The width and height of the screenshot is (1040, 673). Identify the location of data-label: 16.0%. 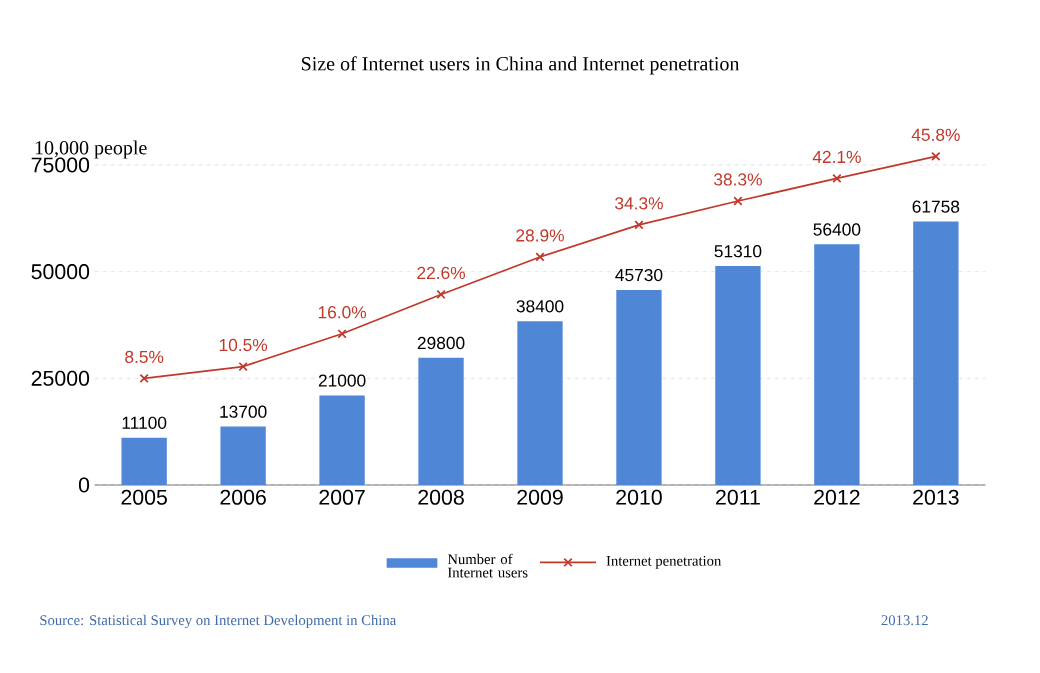
(342, 312).